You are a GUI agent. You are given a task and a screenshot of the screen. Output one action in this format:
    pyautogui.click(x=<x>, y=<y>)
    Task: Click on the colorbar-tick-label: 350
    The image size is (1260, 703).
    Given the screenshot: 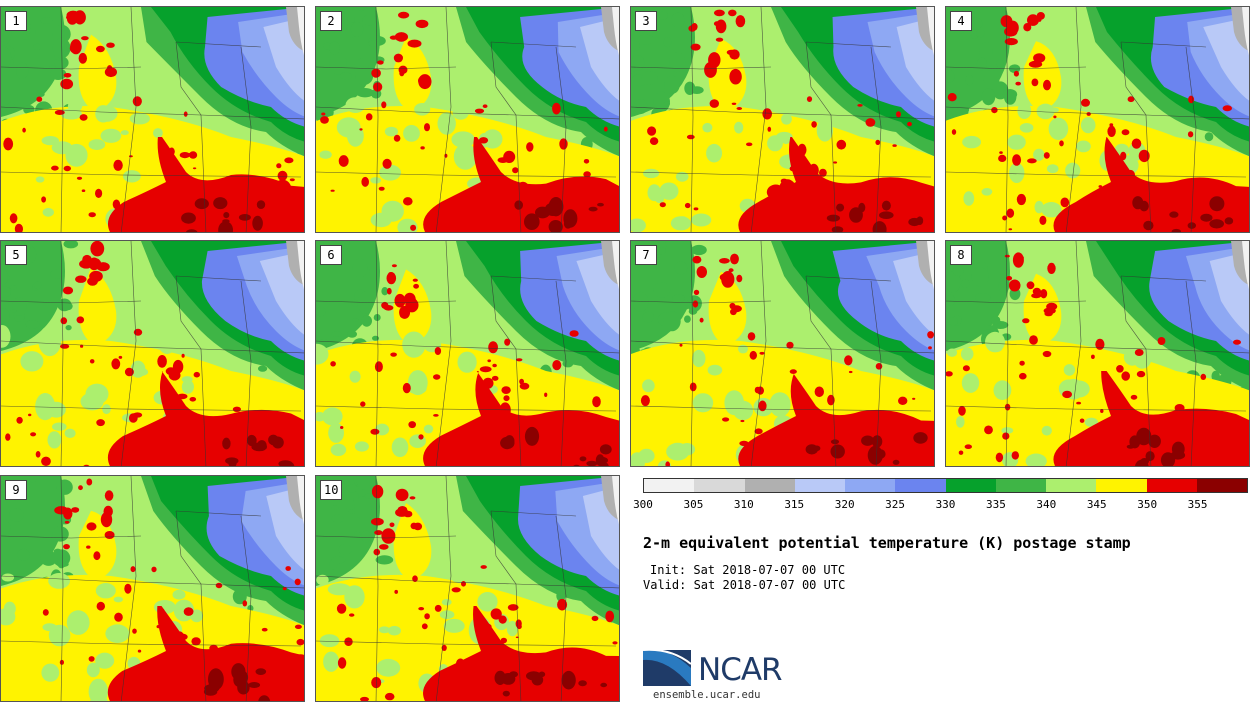 What is the action you would take?
    pyautogui.click(x=1147, y=504)
    